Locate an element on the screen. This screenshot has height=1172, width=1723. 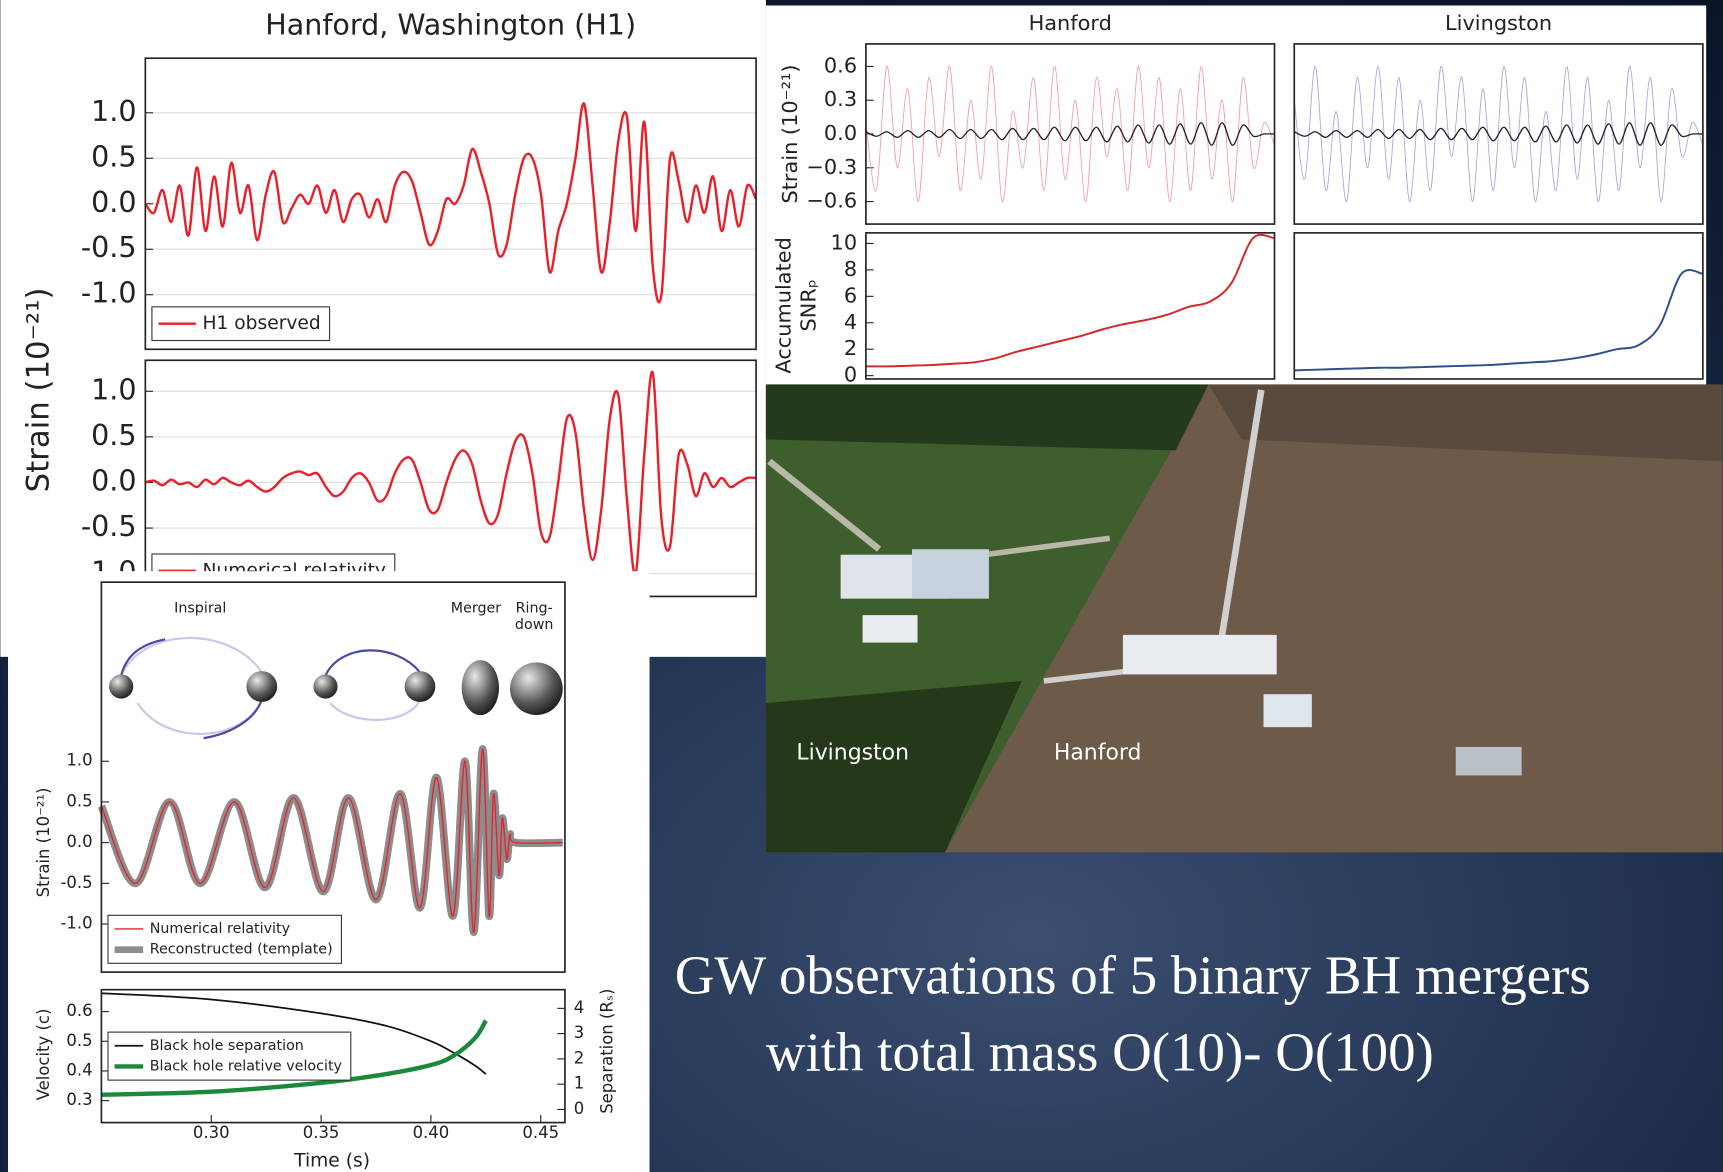
y-tick-label: 2 is located at coordinates (850, 348).